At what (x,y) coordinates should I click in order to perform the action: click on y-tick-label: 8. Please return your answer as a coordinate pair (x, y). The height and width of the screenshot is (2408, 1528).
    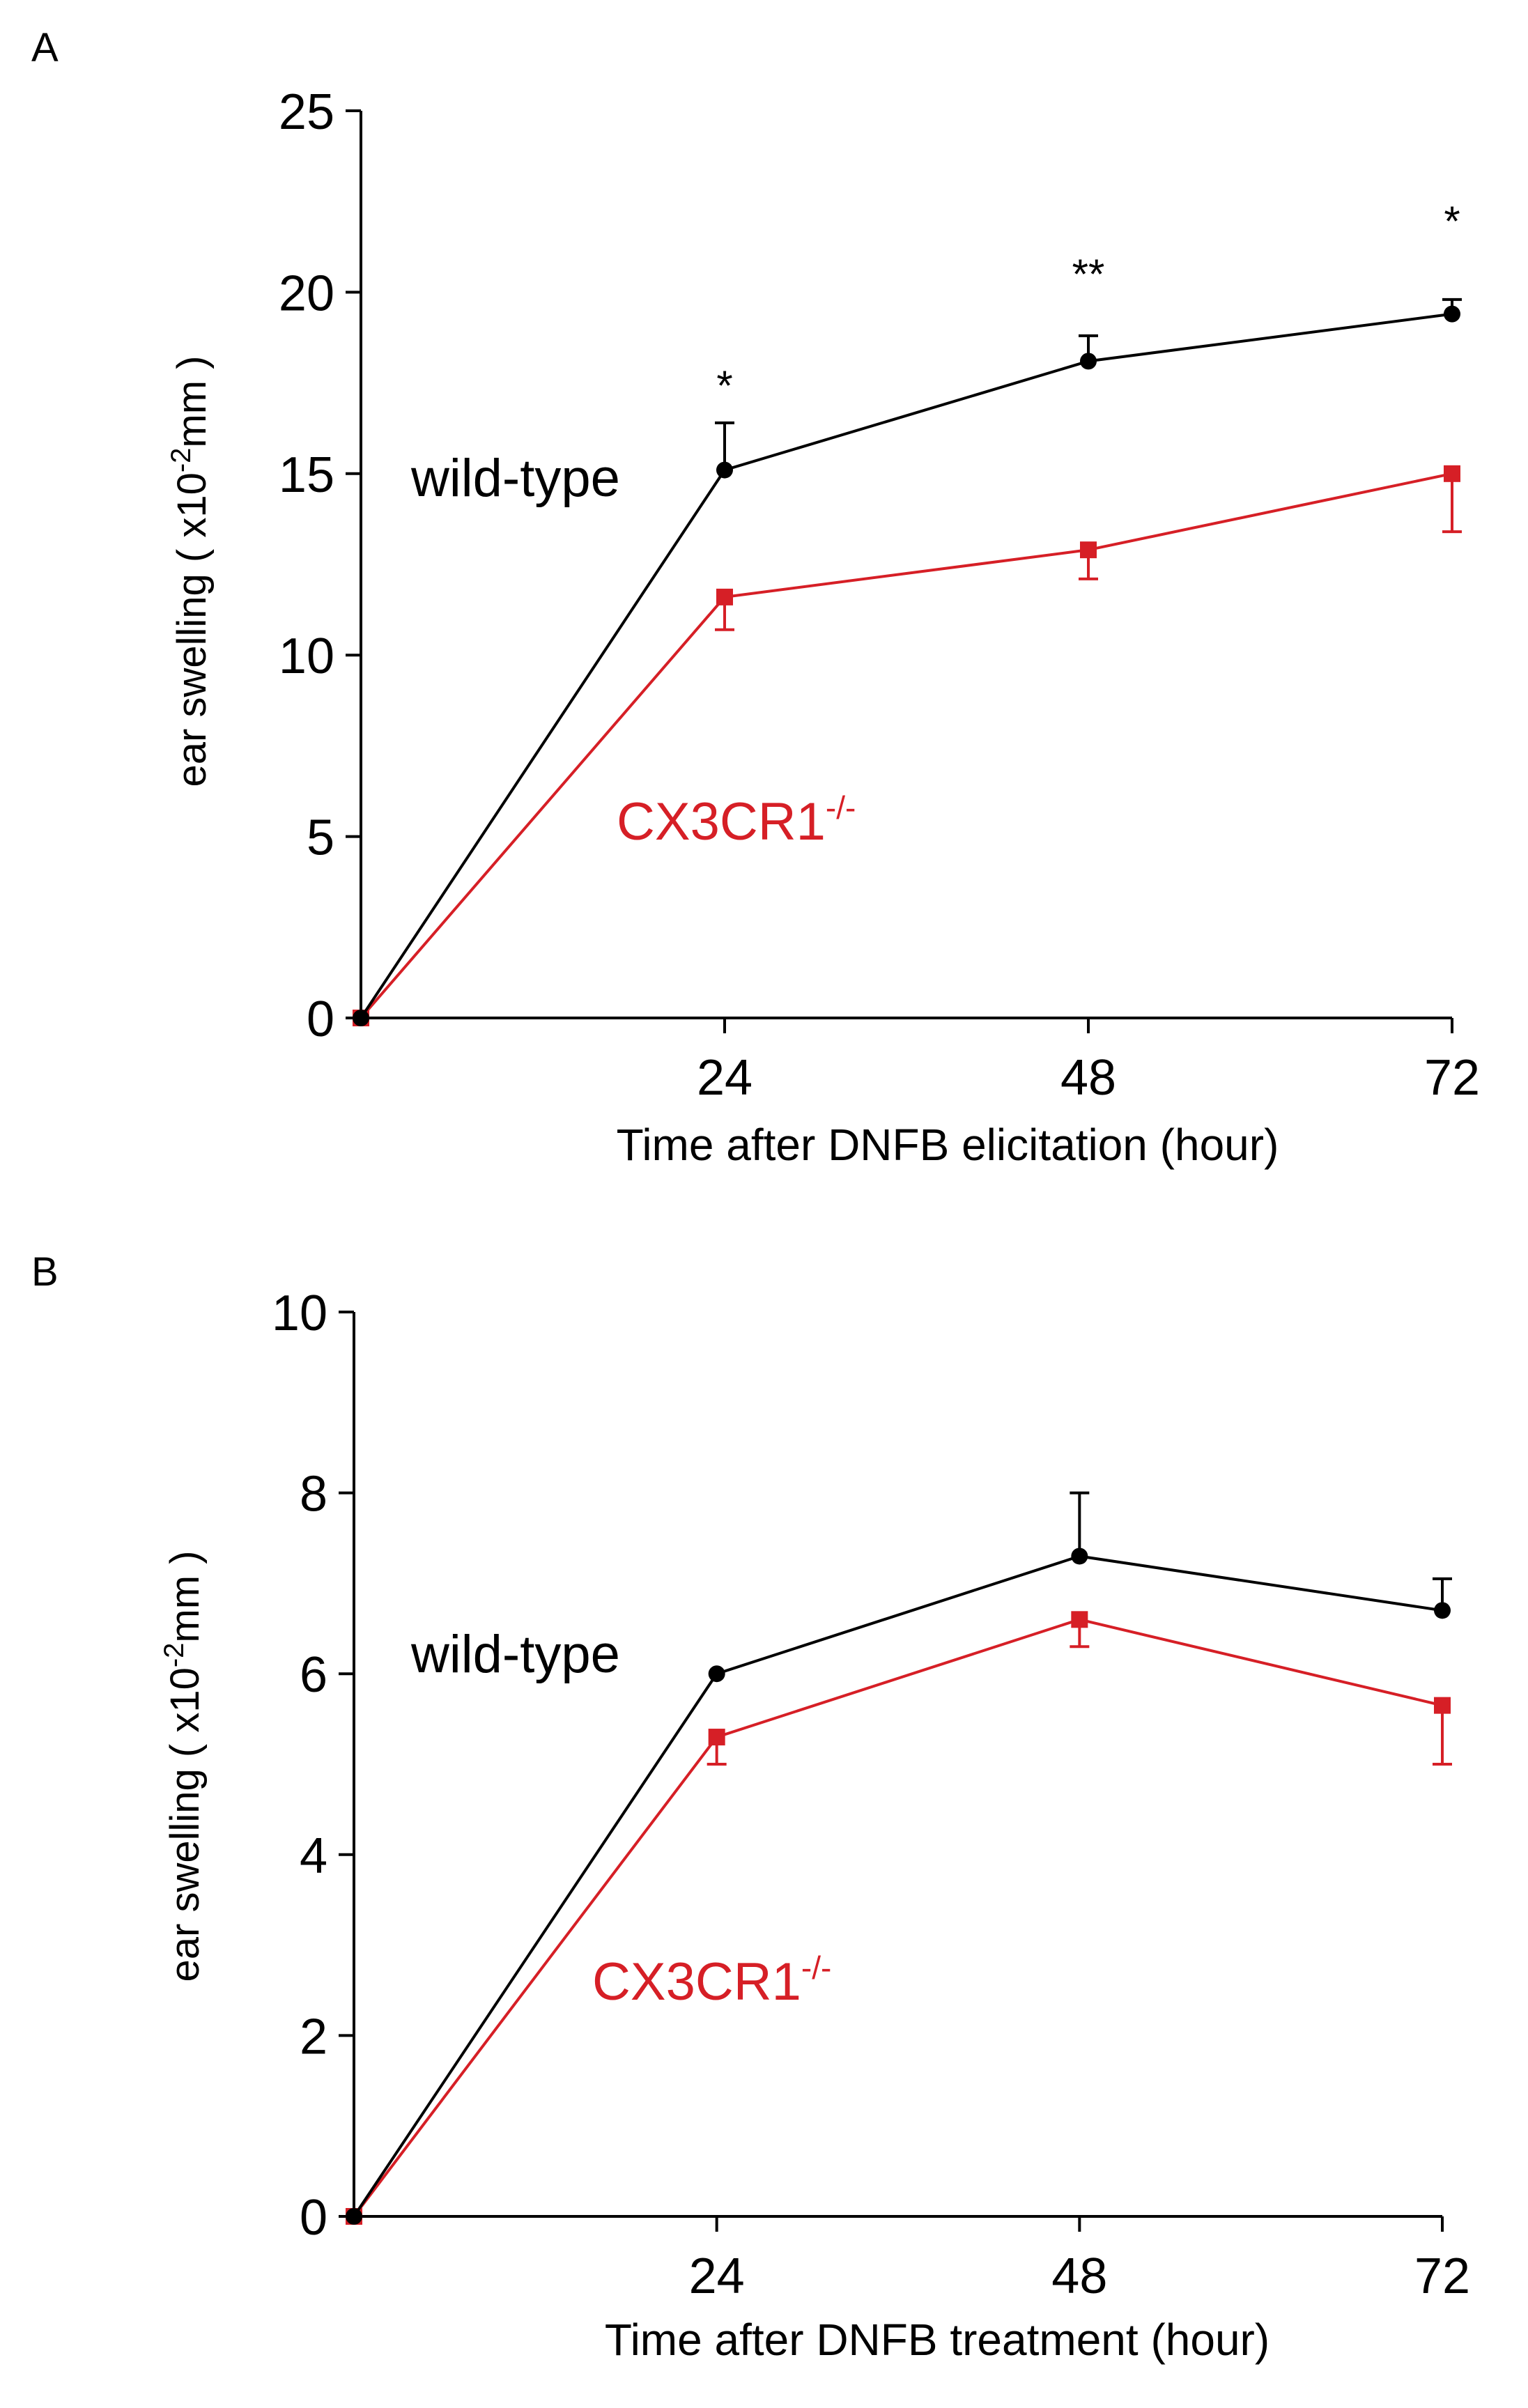
    Looking at the image, I should click on (313, 1495).